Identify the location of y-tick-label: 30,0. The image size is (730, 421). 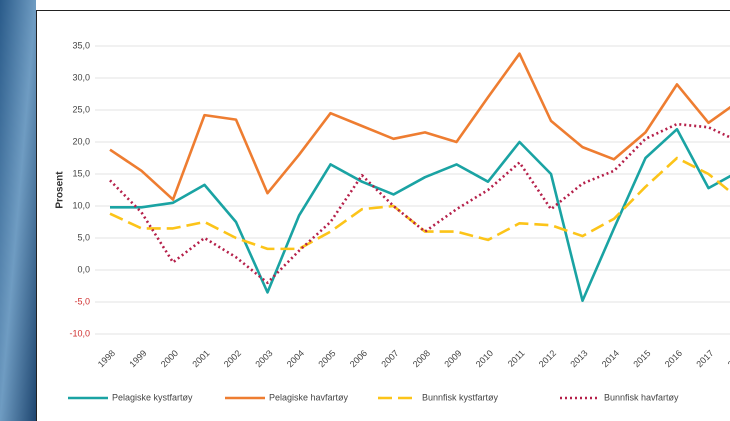
(81, 77).